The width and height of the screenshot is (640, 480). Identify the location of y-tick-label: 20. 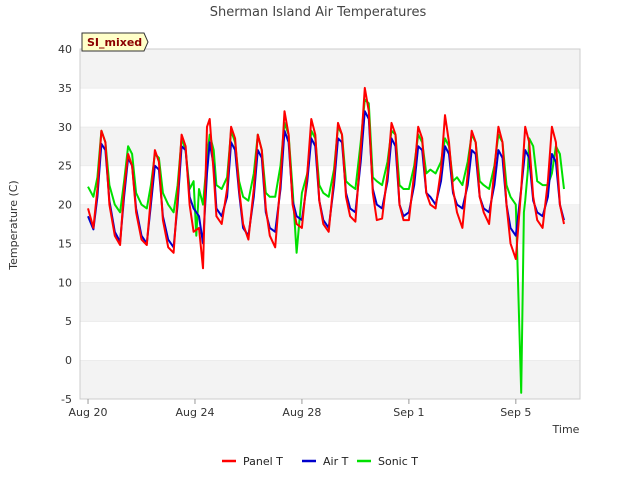
(65, 205).